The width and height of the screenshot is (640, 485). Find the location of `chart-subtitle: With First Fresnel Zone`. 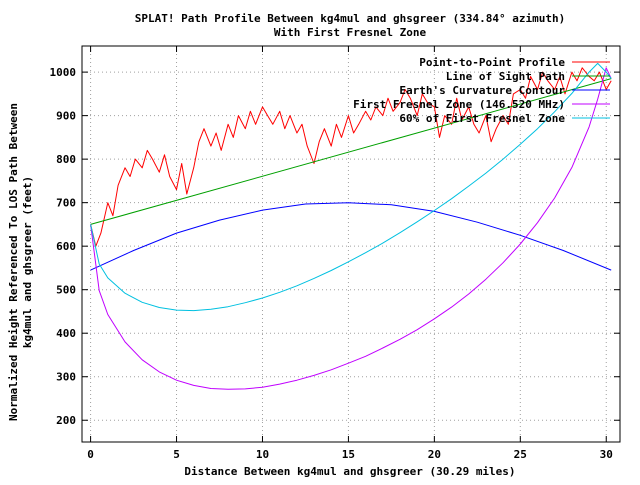

chart-subtitle: With First Fresnel Zone is located at coordinates (350, 32).